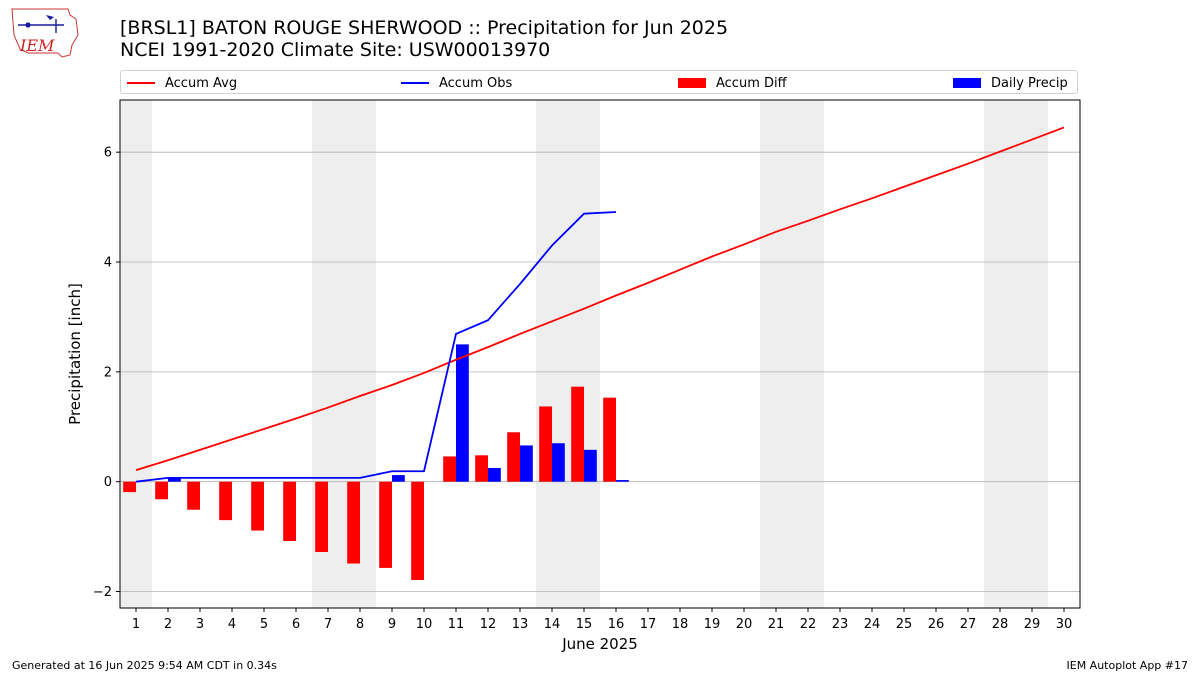  What do you see at coordinates (415, 83) in the screenshot?
I see `legend-swatch-accum-obs` at bounding box center [415, 83].